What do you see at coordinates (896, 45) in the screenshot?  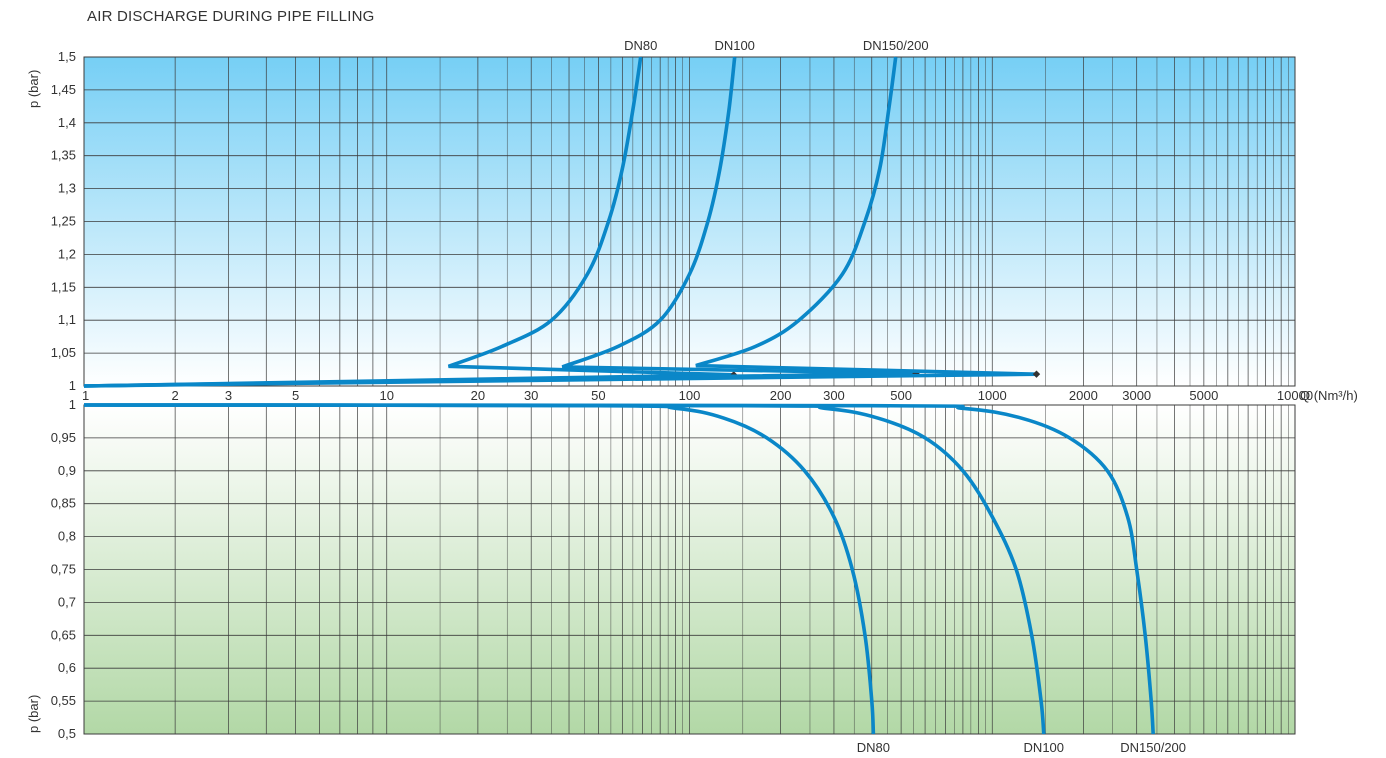 I see `top-series-label-dn150-200: DN150/200` at bounding box center [896, 45].